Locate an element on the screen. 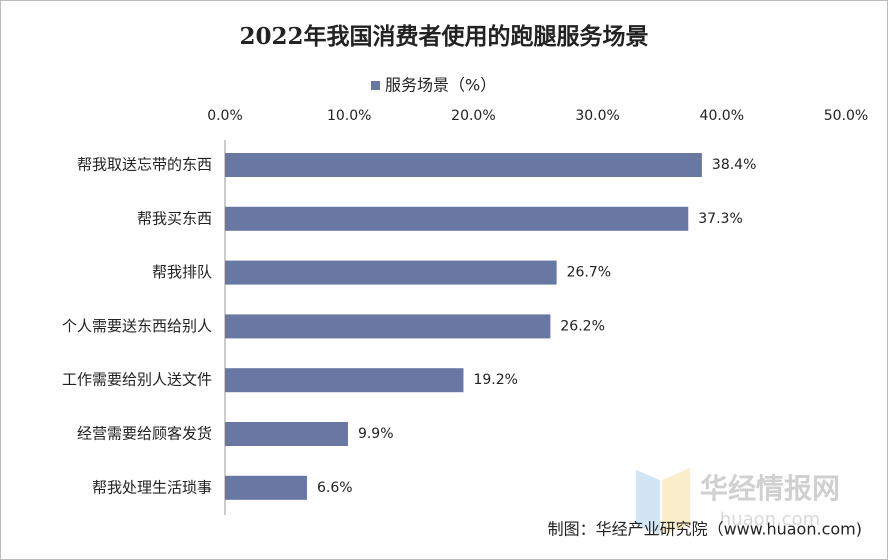 Image resolution: width=888 pixels, height=560 pixels. x-tick-label: 50.0% is located at coordinates (846, 116).